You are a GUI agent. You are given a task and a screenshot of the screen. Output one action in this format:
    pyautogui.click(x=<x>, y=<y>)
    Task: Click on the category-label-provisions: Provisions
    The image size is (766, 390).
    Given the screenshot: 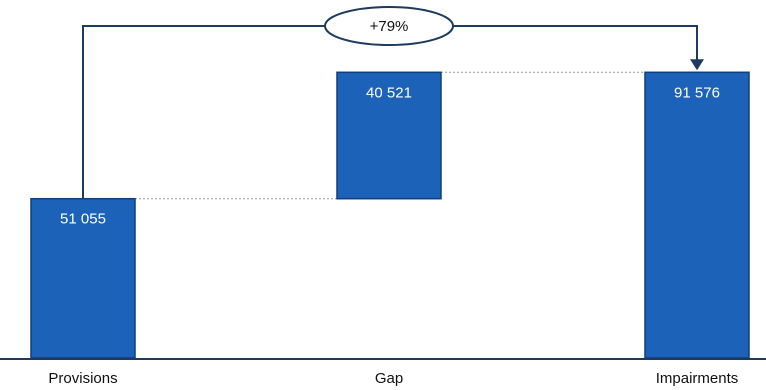 What is the action you would take?
    pyautogui.click(x=82, y=378)
    